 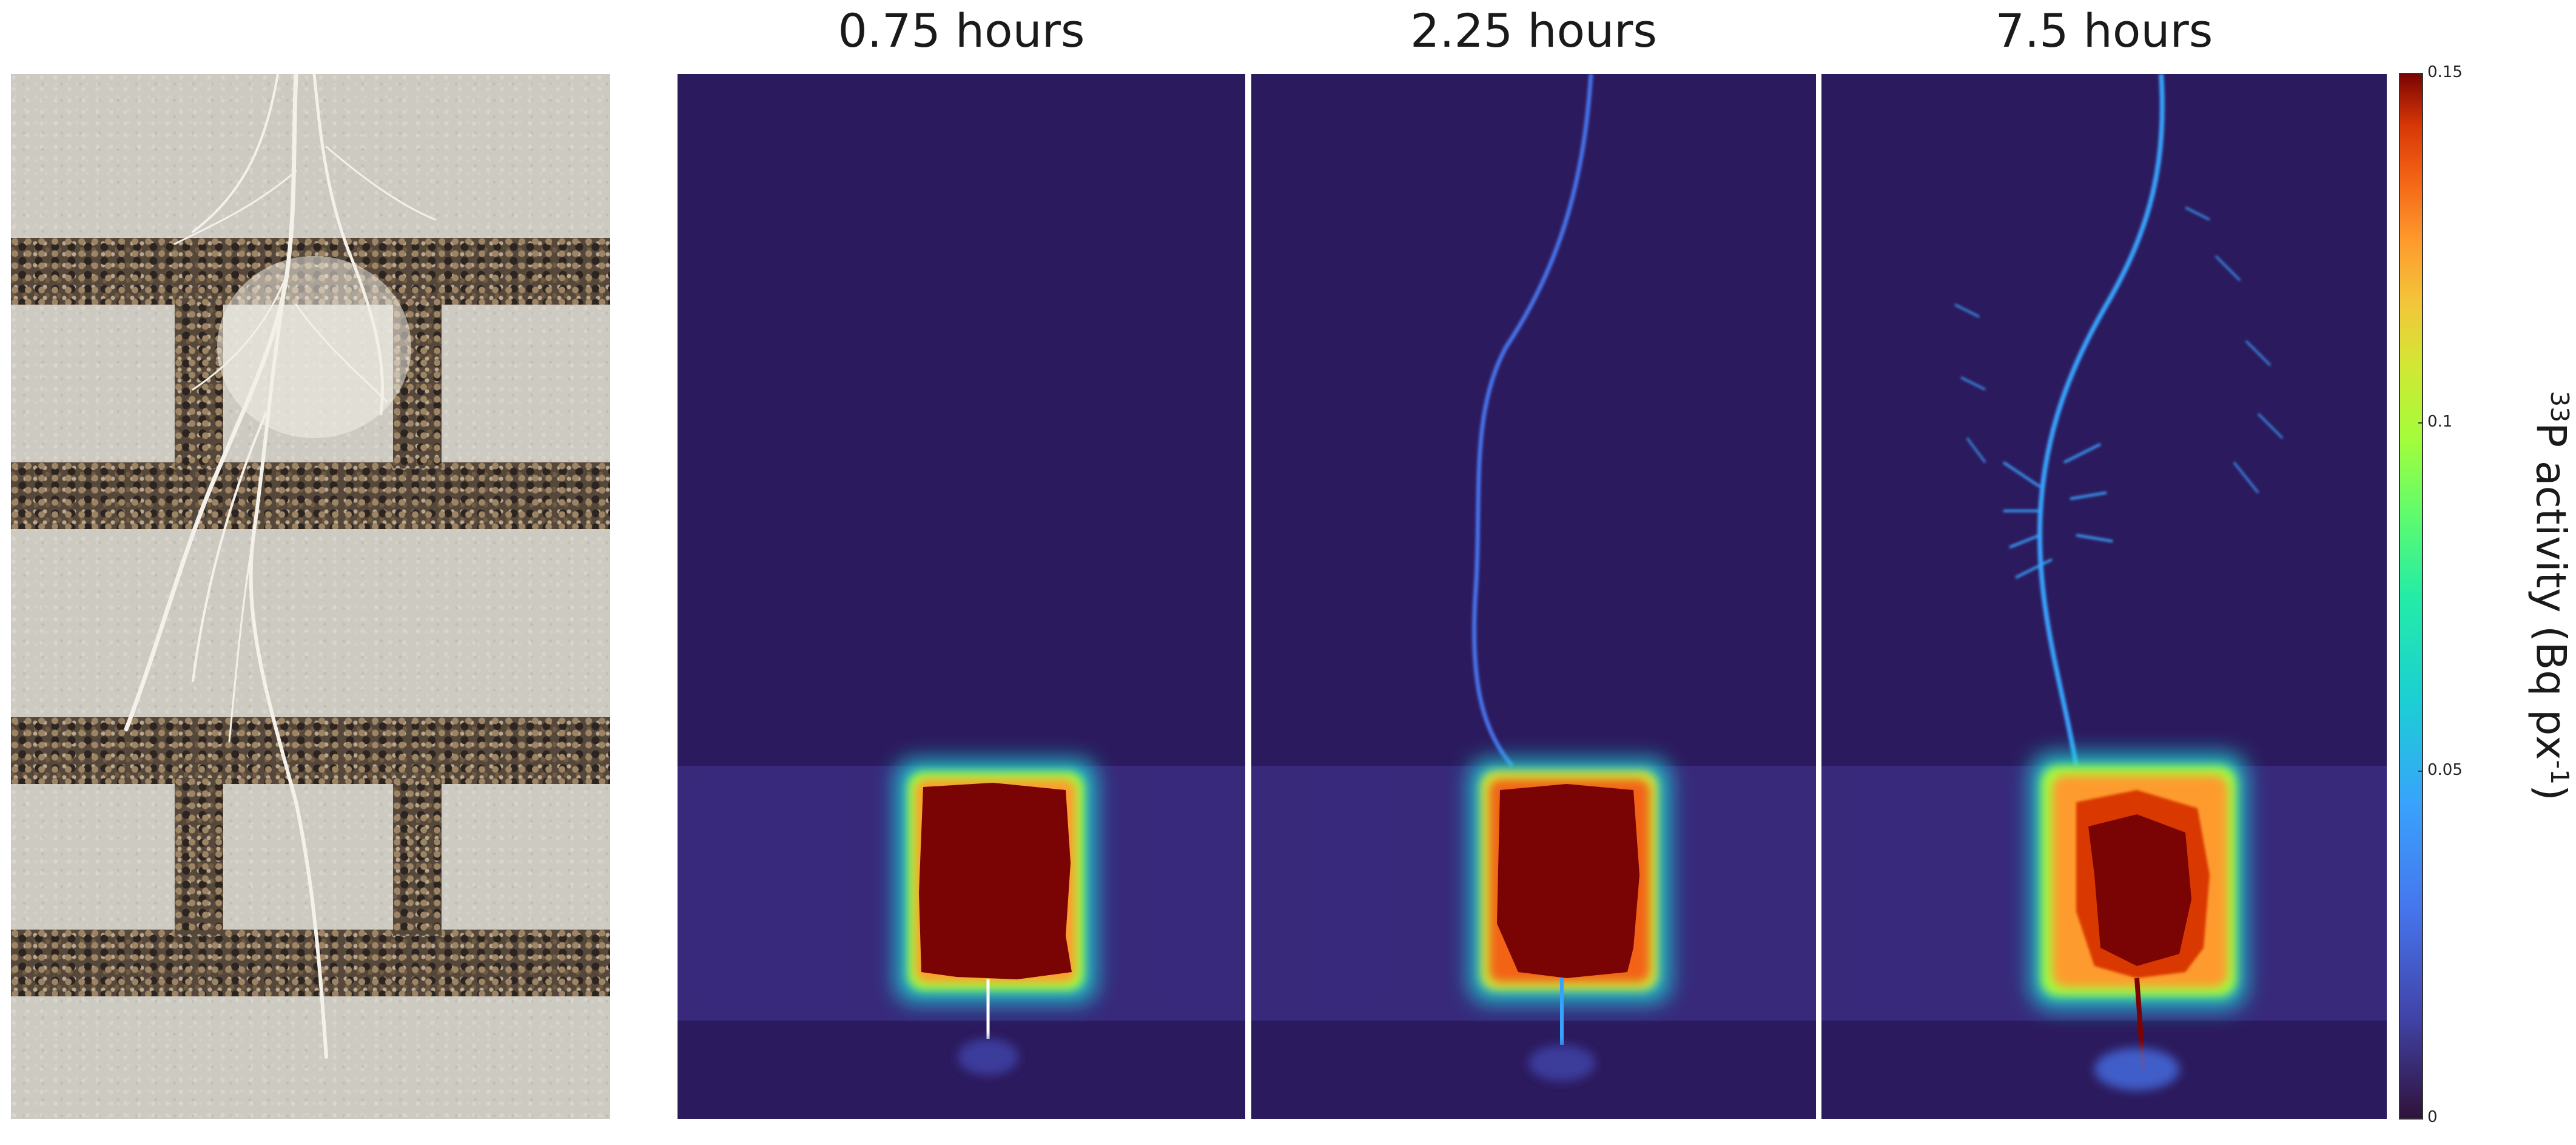 What do you see at coordinates (1534, 31) in the screenshot?
I see `time-label: 2.25 hours` at bounding box center [1534, 31].